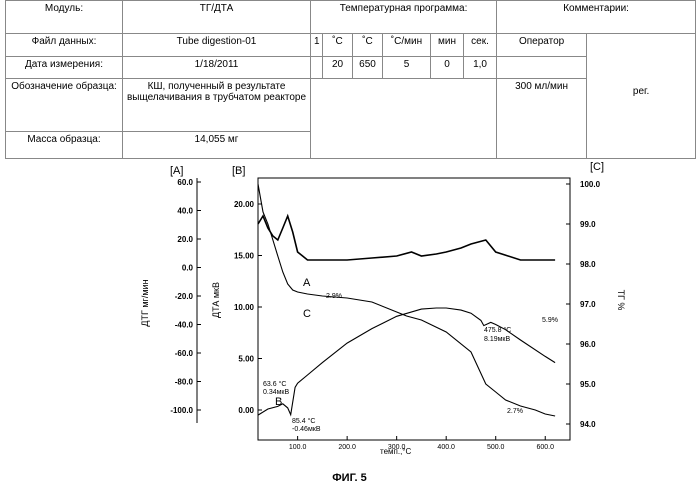 The image size is (699, 486). I want to click on axis-c-tick-label: 96.0, so click(588, 344).